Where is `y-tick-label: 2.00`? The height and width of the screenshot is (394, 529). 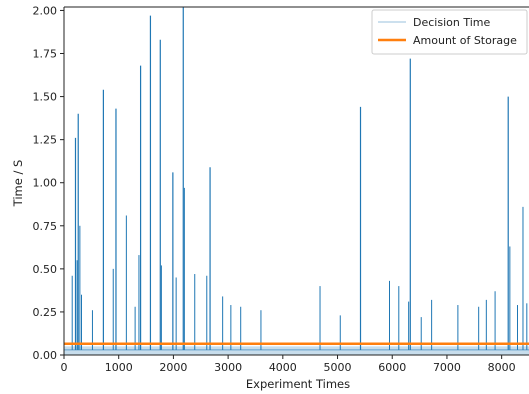 y-tick-label: 2.00 is located at coordinates (45, 10).